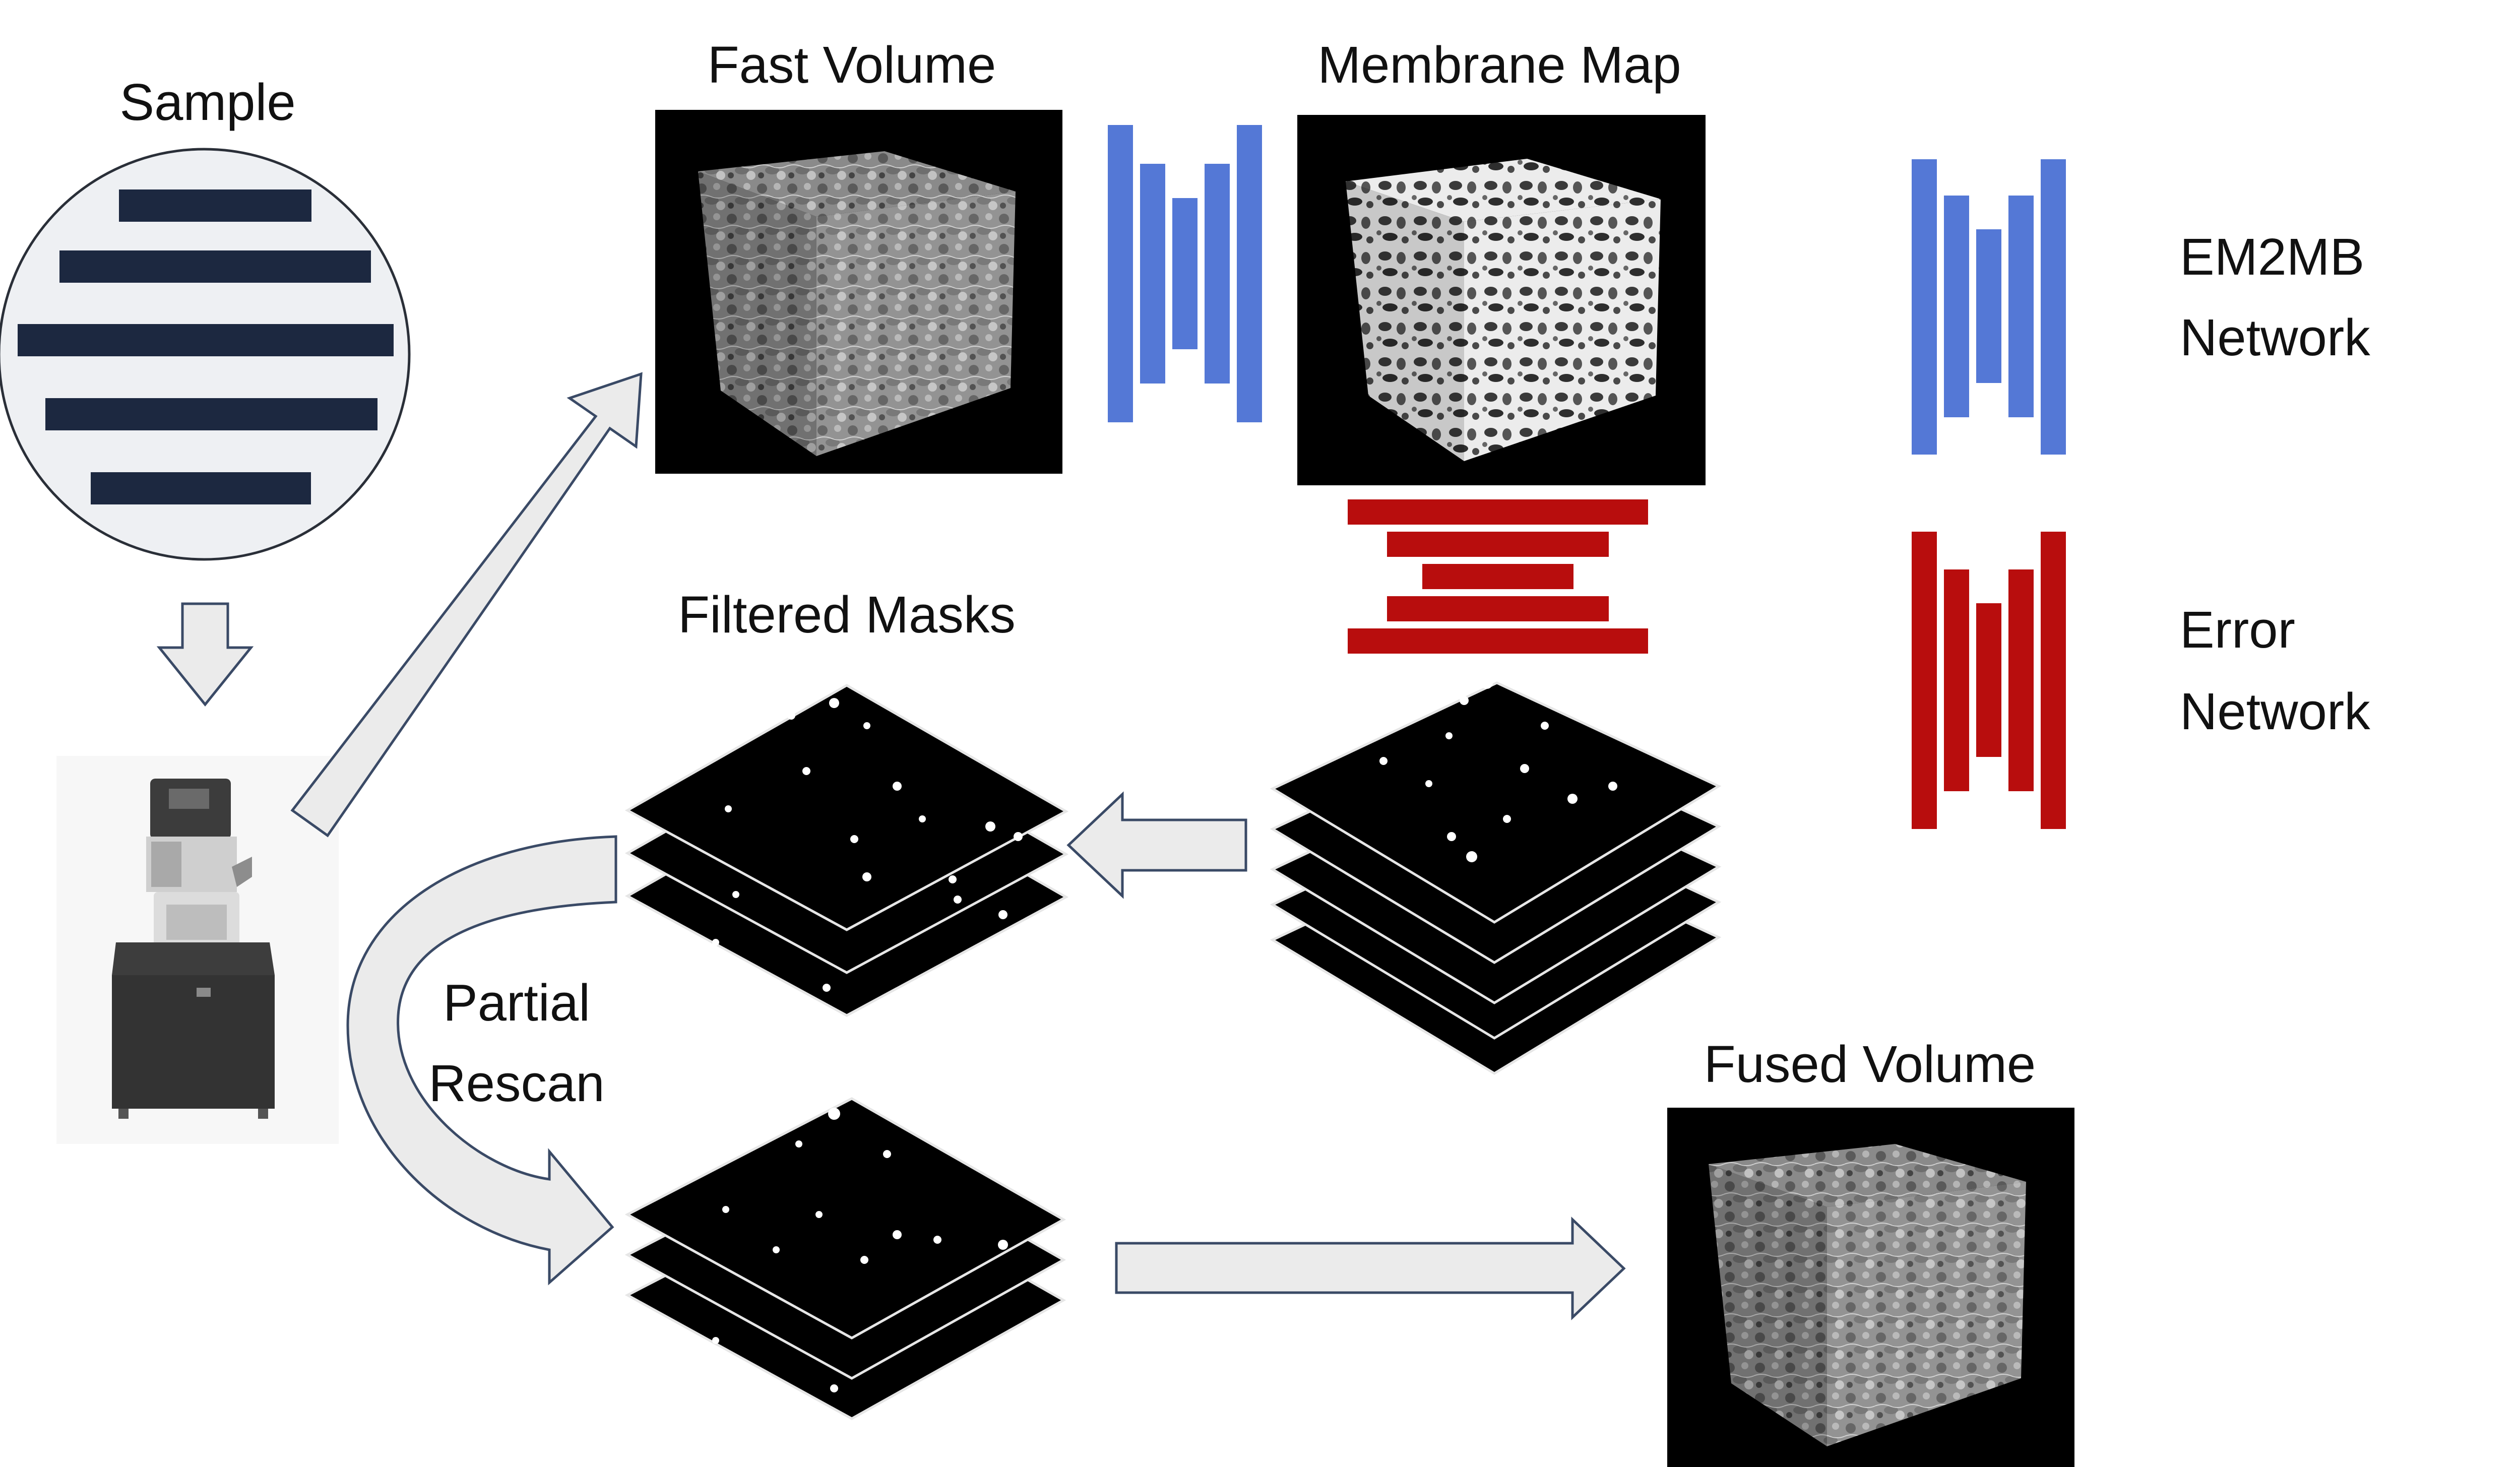  I want to click on em2mb-network-icon, so click(1185, 273).